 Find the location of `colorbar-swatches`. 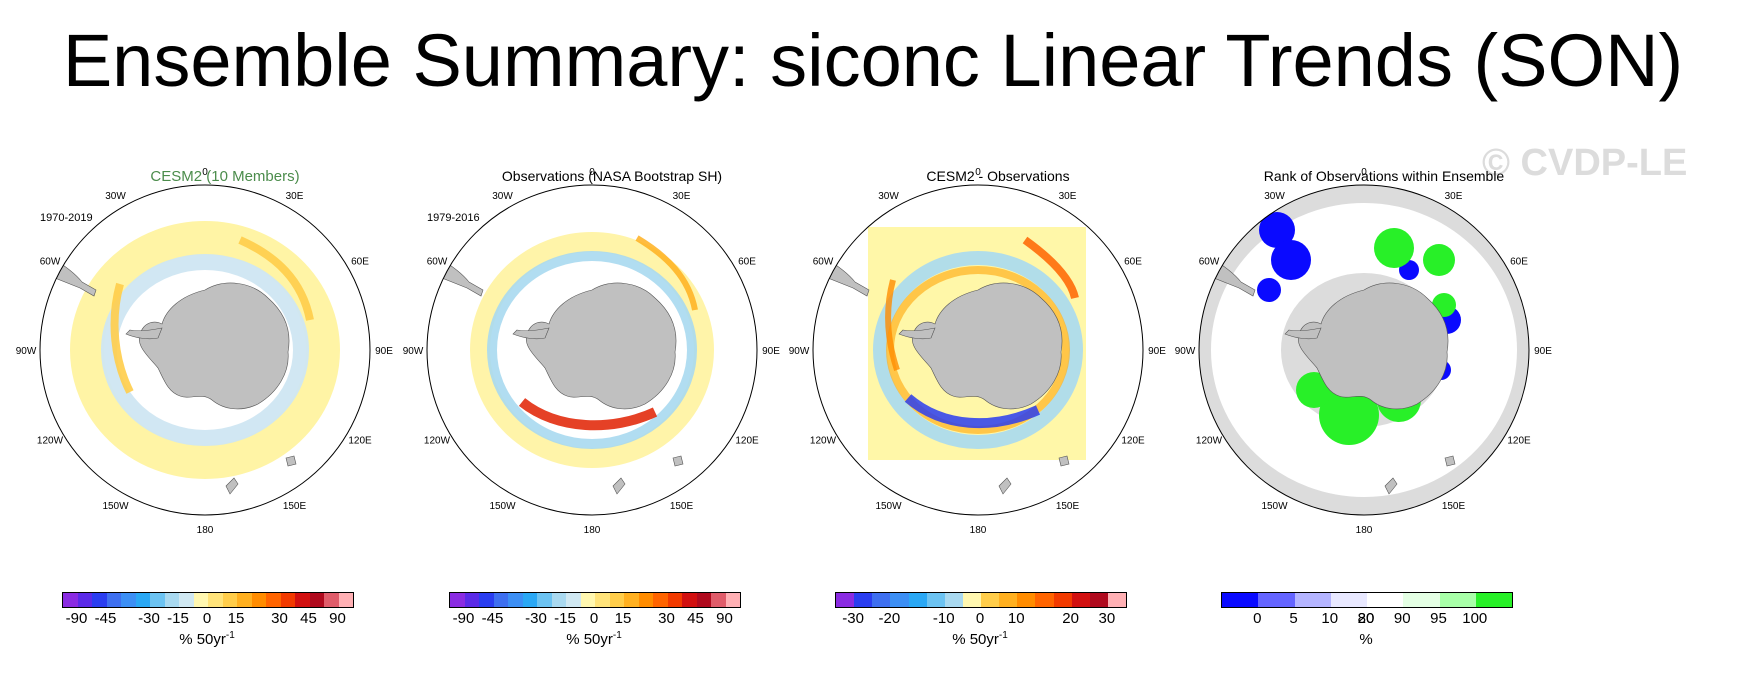

colorbar-swatches is located at coordinates (981, 600).